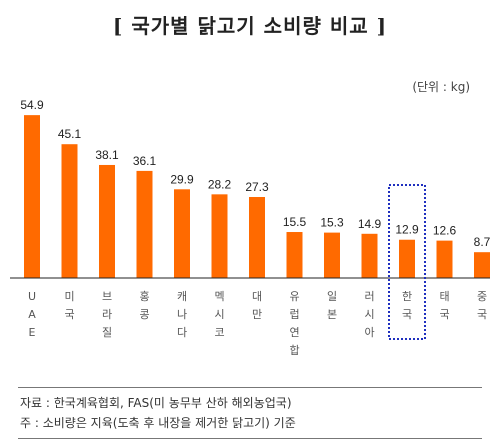 This screenshot has width=500, height=442. Describe the element at coordinates (257, 187) in the screenshot. I see `value-label-6: 27.3` at that location.